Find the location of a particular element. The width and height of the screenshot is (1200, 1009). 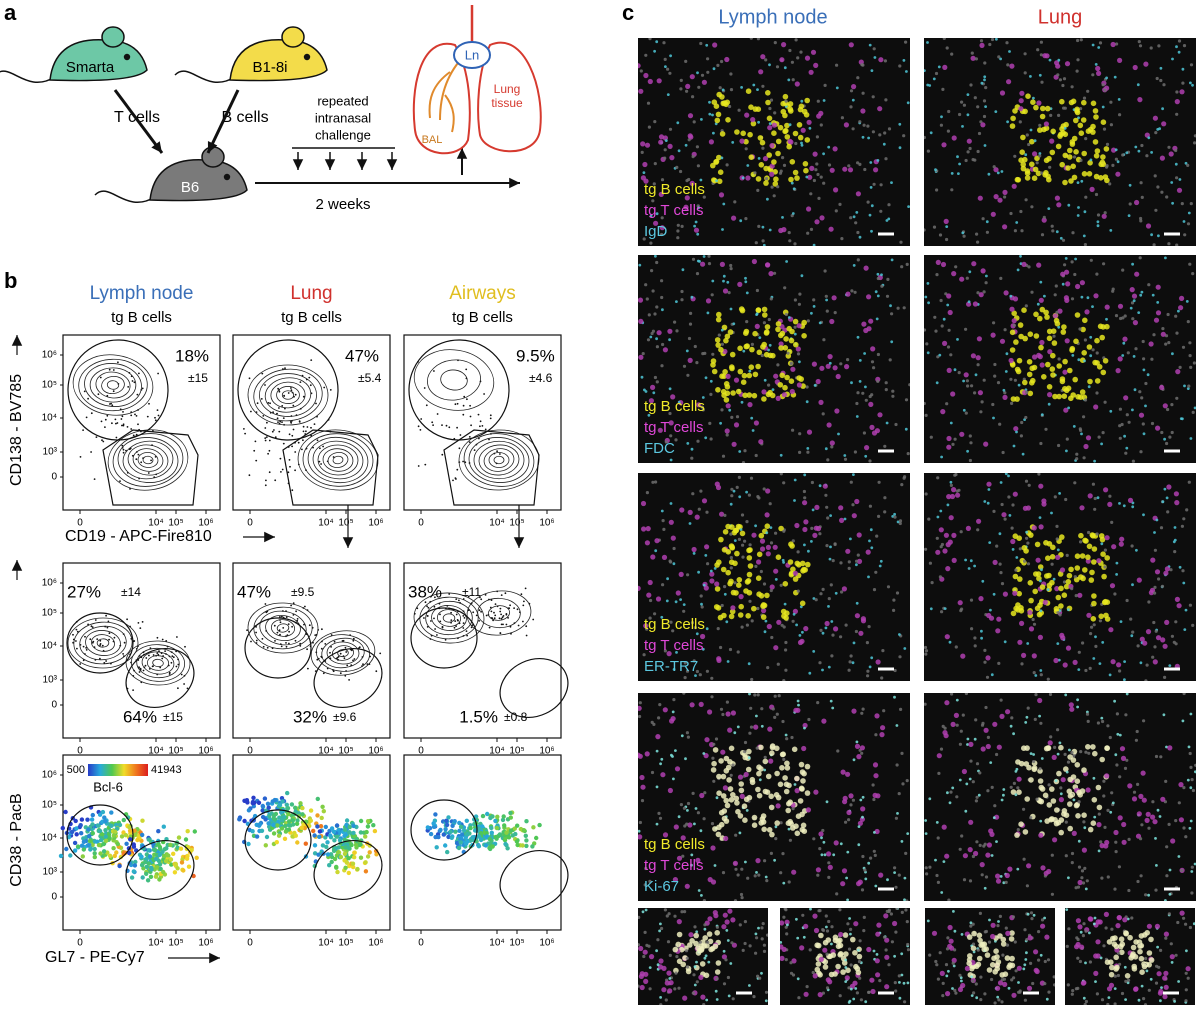

x-tick-label: 10⁴ is located at coordinates (496, 751).